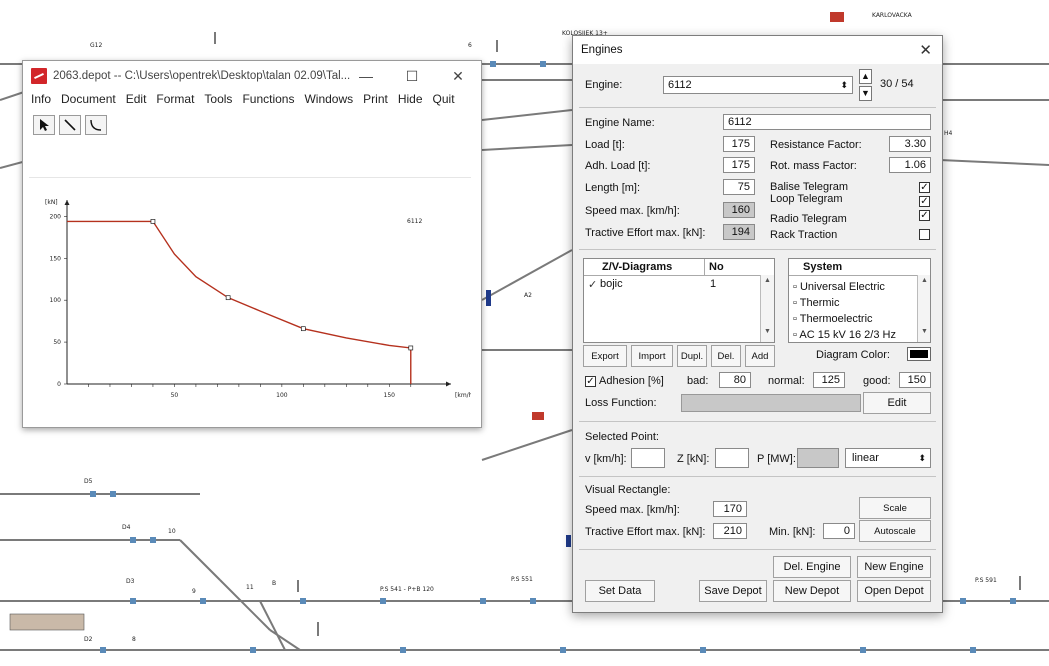 The width and height of the screenshot is (1049, 666). Describe the element at coordinates (806, 199) in the screenshot. I see `loop-telegram-label: Loop Telegram` at that location.